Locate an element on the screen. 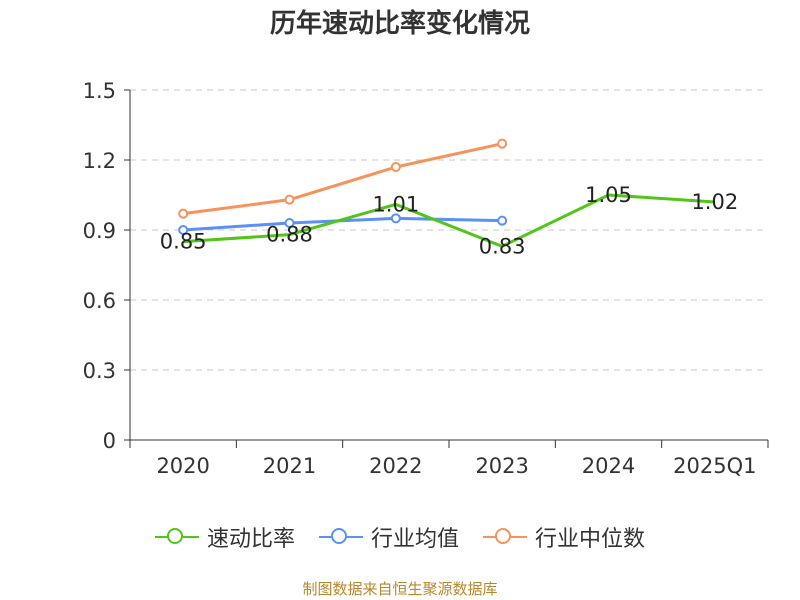 This screenshot has width=800, height=600. legend-item-2: 行业中位数 is located at coordinates (564, 537).